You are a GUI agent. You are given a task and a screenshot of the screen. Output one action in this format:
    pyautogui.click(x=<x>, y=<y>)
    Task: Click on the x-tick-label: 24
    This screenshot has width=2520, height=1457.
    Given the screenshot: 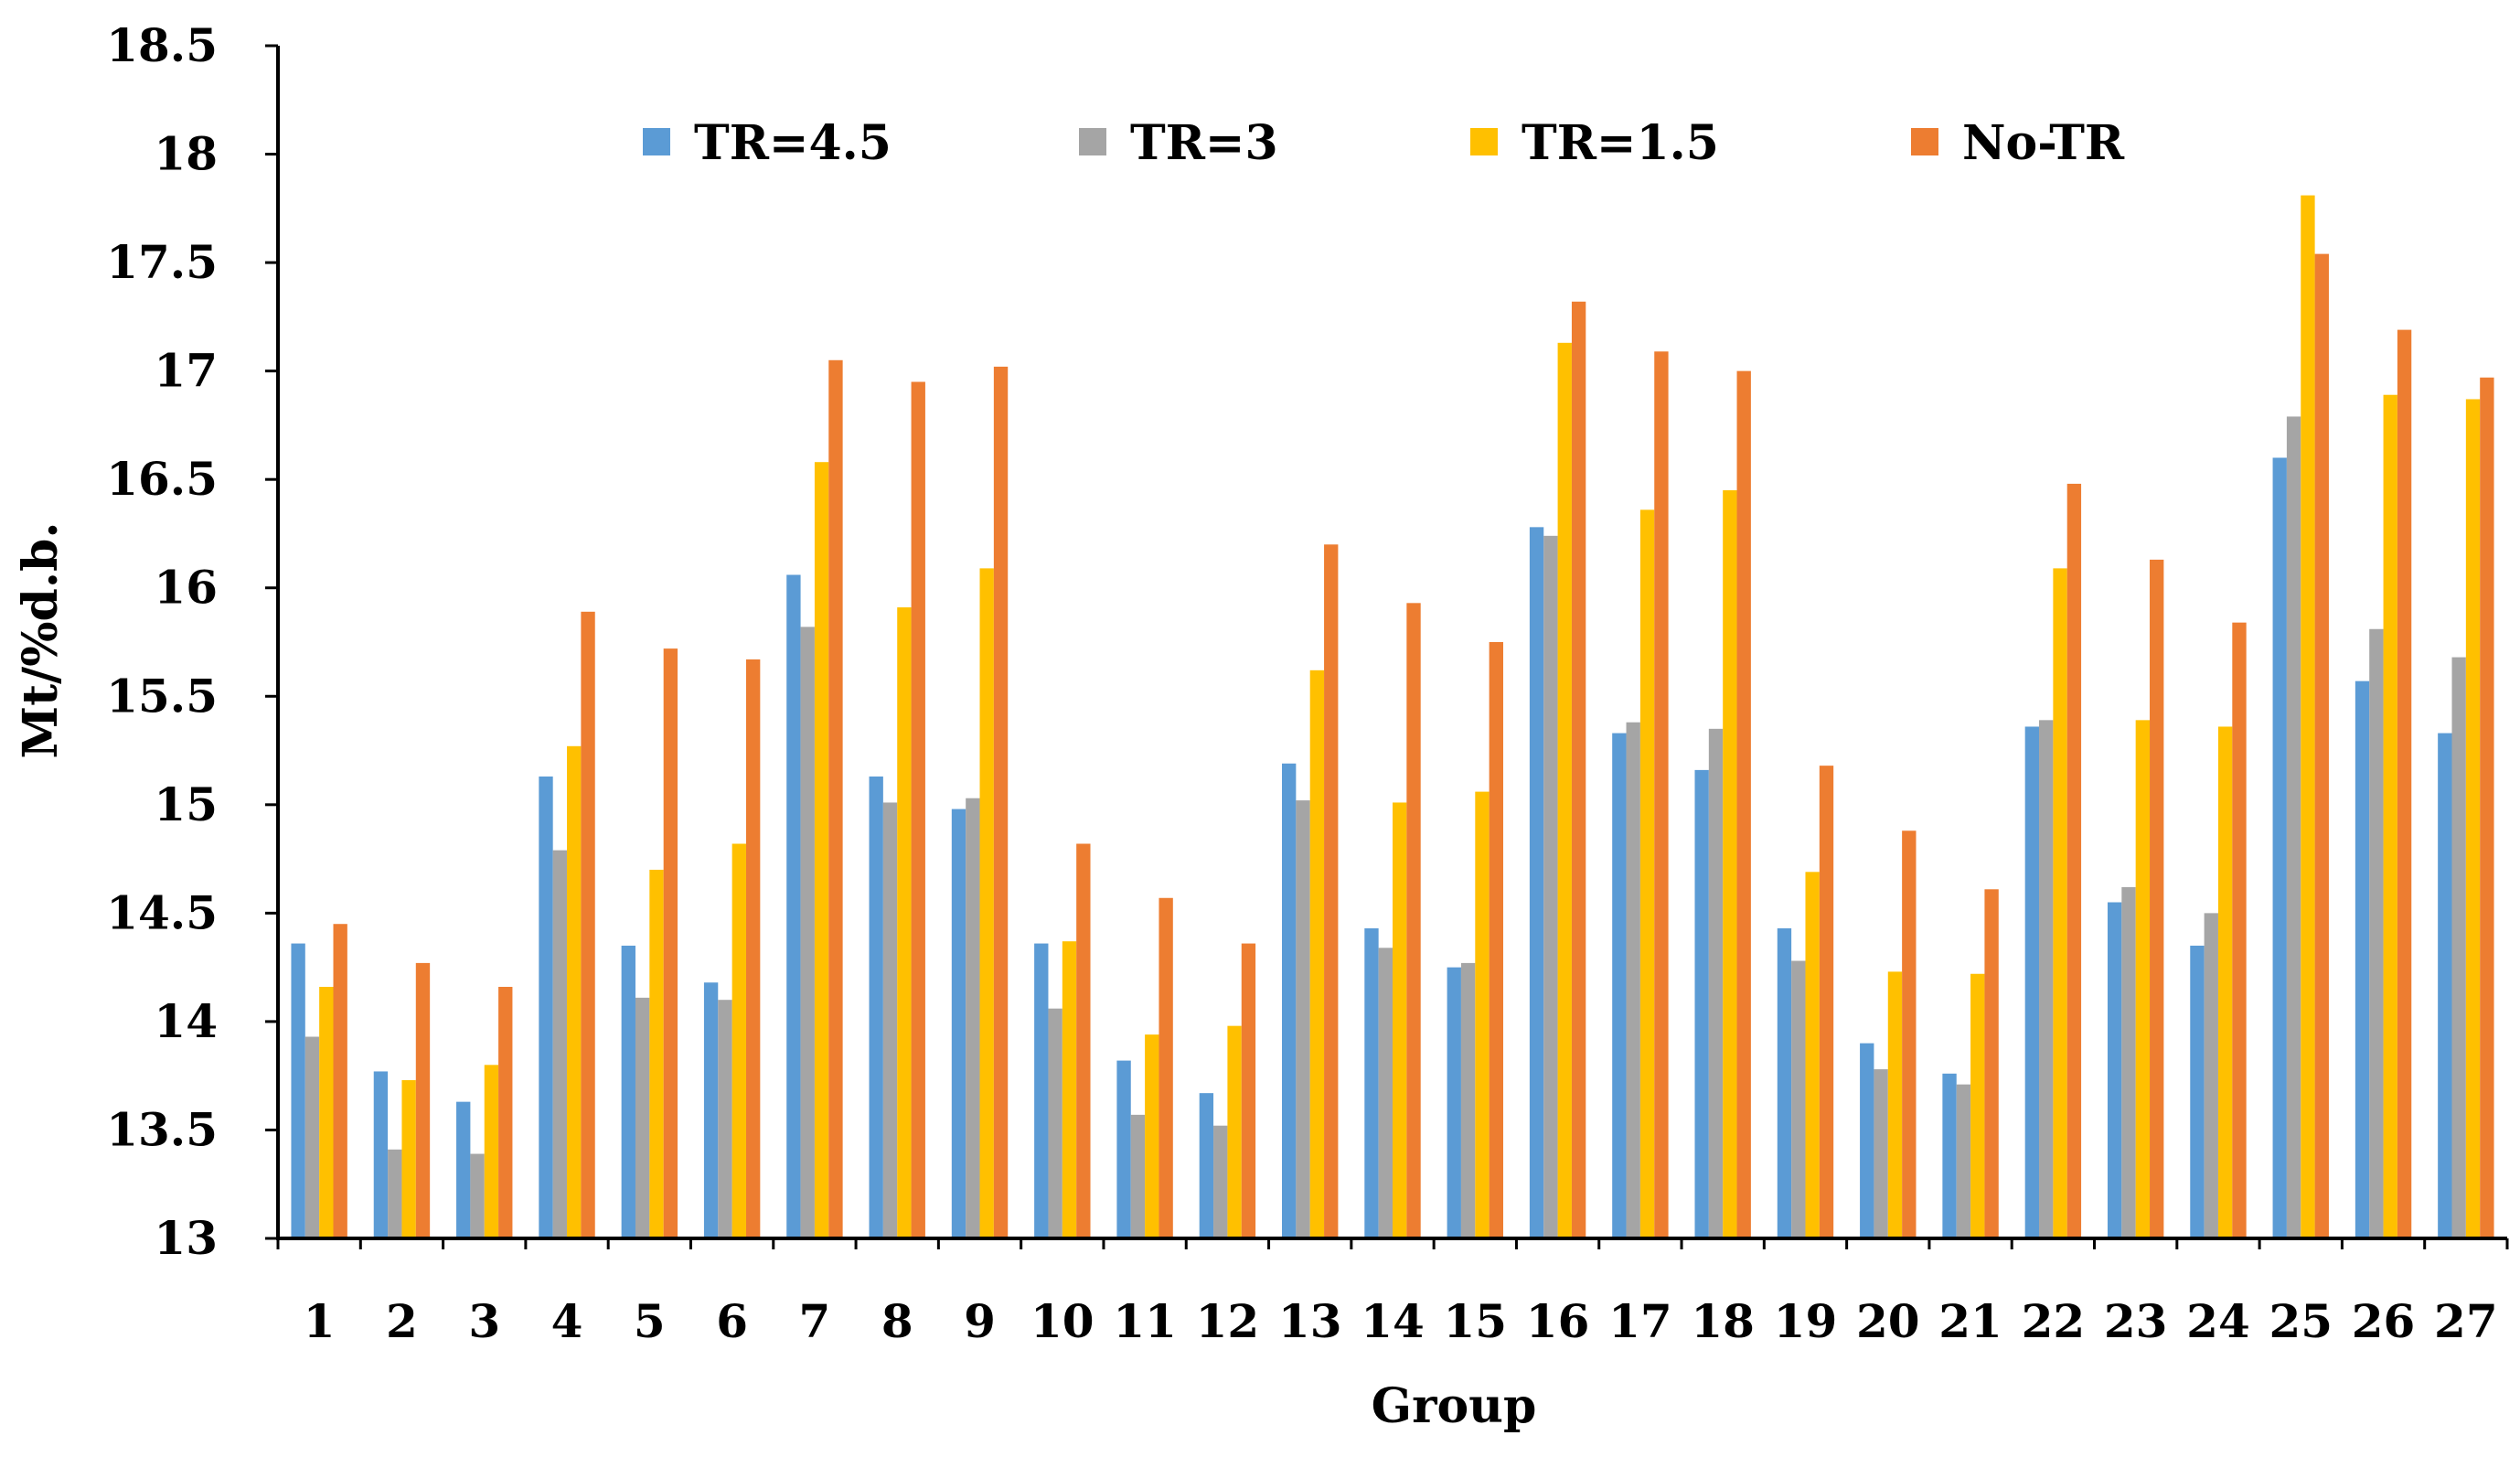 What is the action you would take?
    pyautogui.click(x=2218, y=1321)
    